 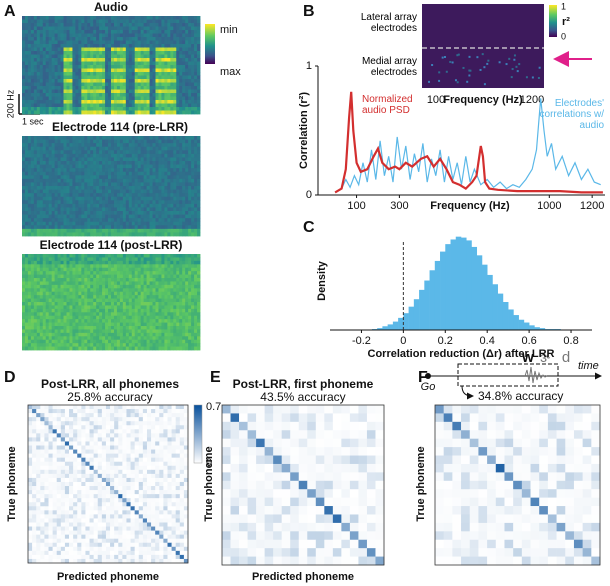 I want to click on phoneme: w, so click(x=527, y=357).